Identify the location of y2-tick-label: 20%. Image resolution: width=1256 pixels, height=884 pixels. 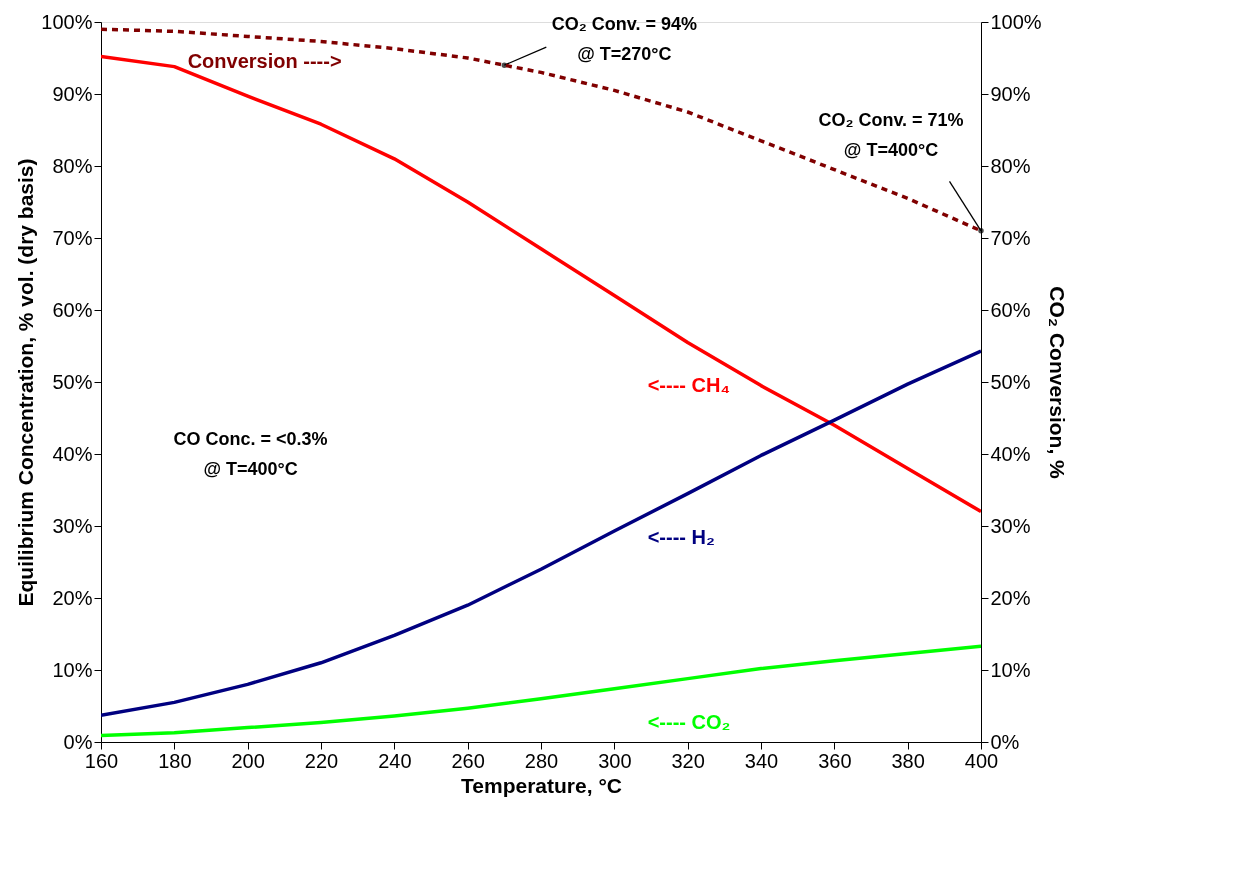
(1010, 597).